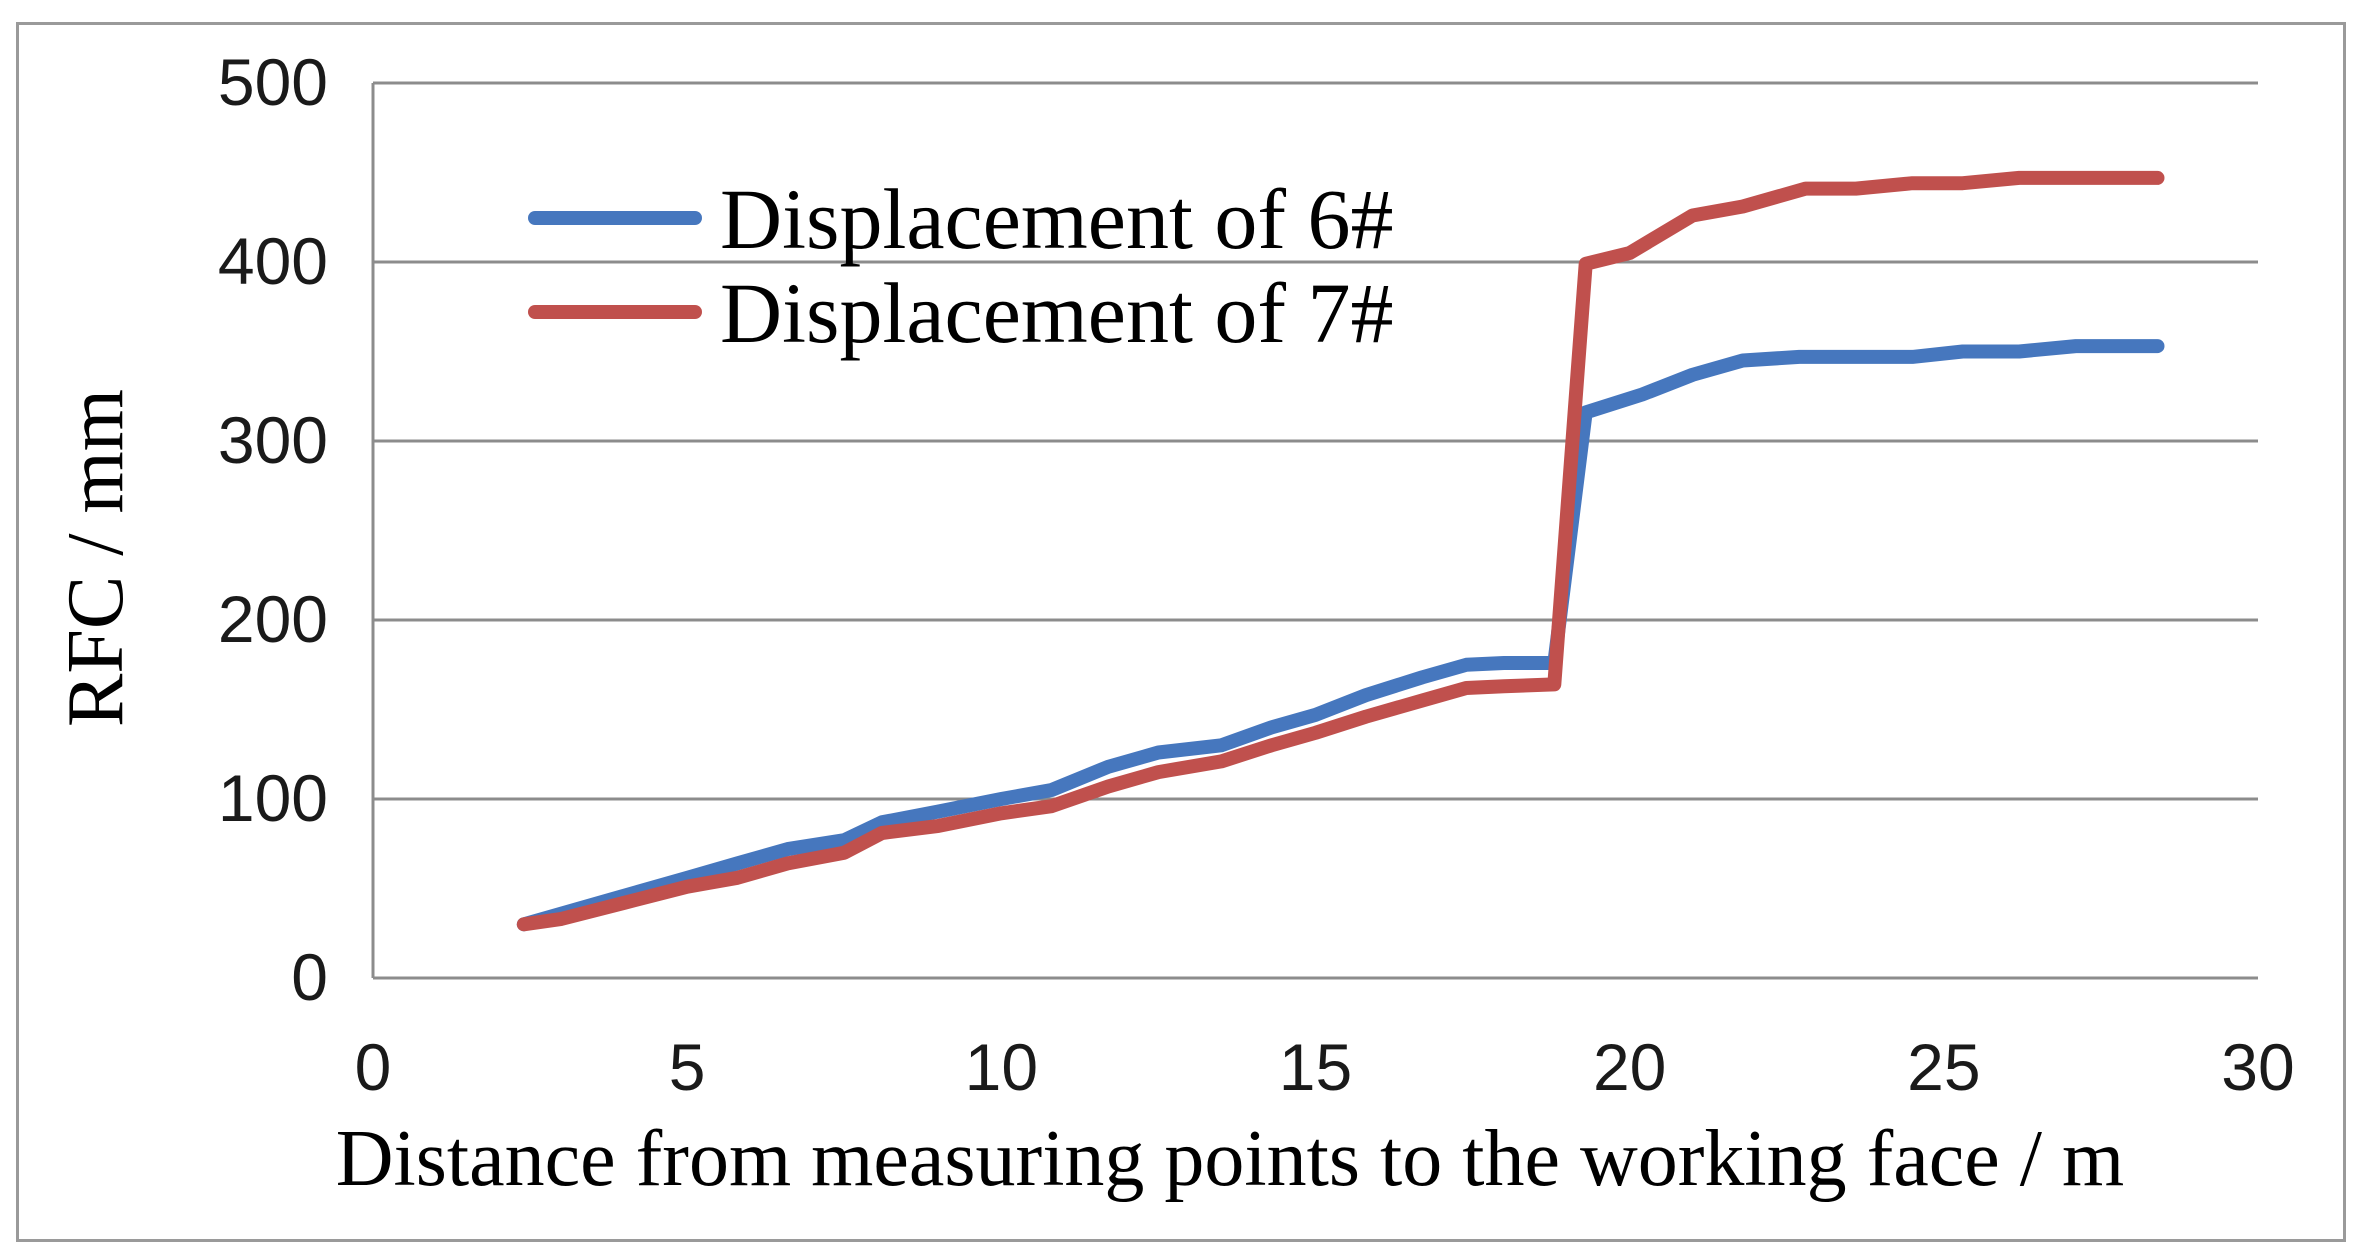 This screenshot has height=1257, width=2362. I want to click on y-axis-ticks: 0 100 200 300 400 500, so click(273, 529).